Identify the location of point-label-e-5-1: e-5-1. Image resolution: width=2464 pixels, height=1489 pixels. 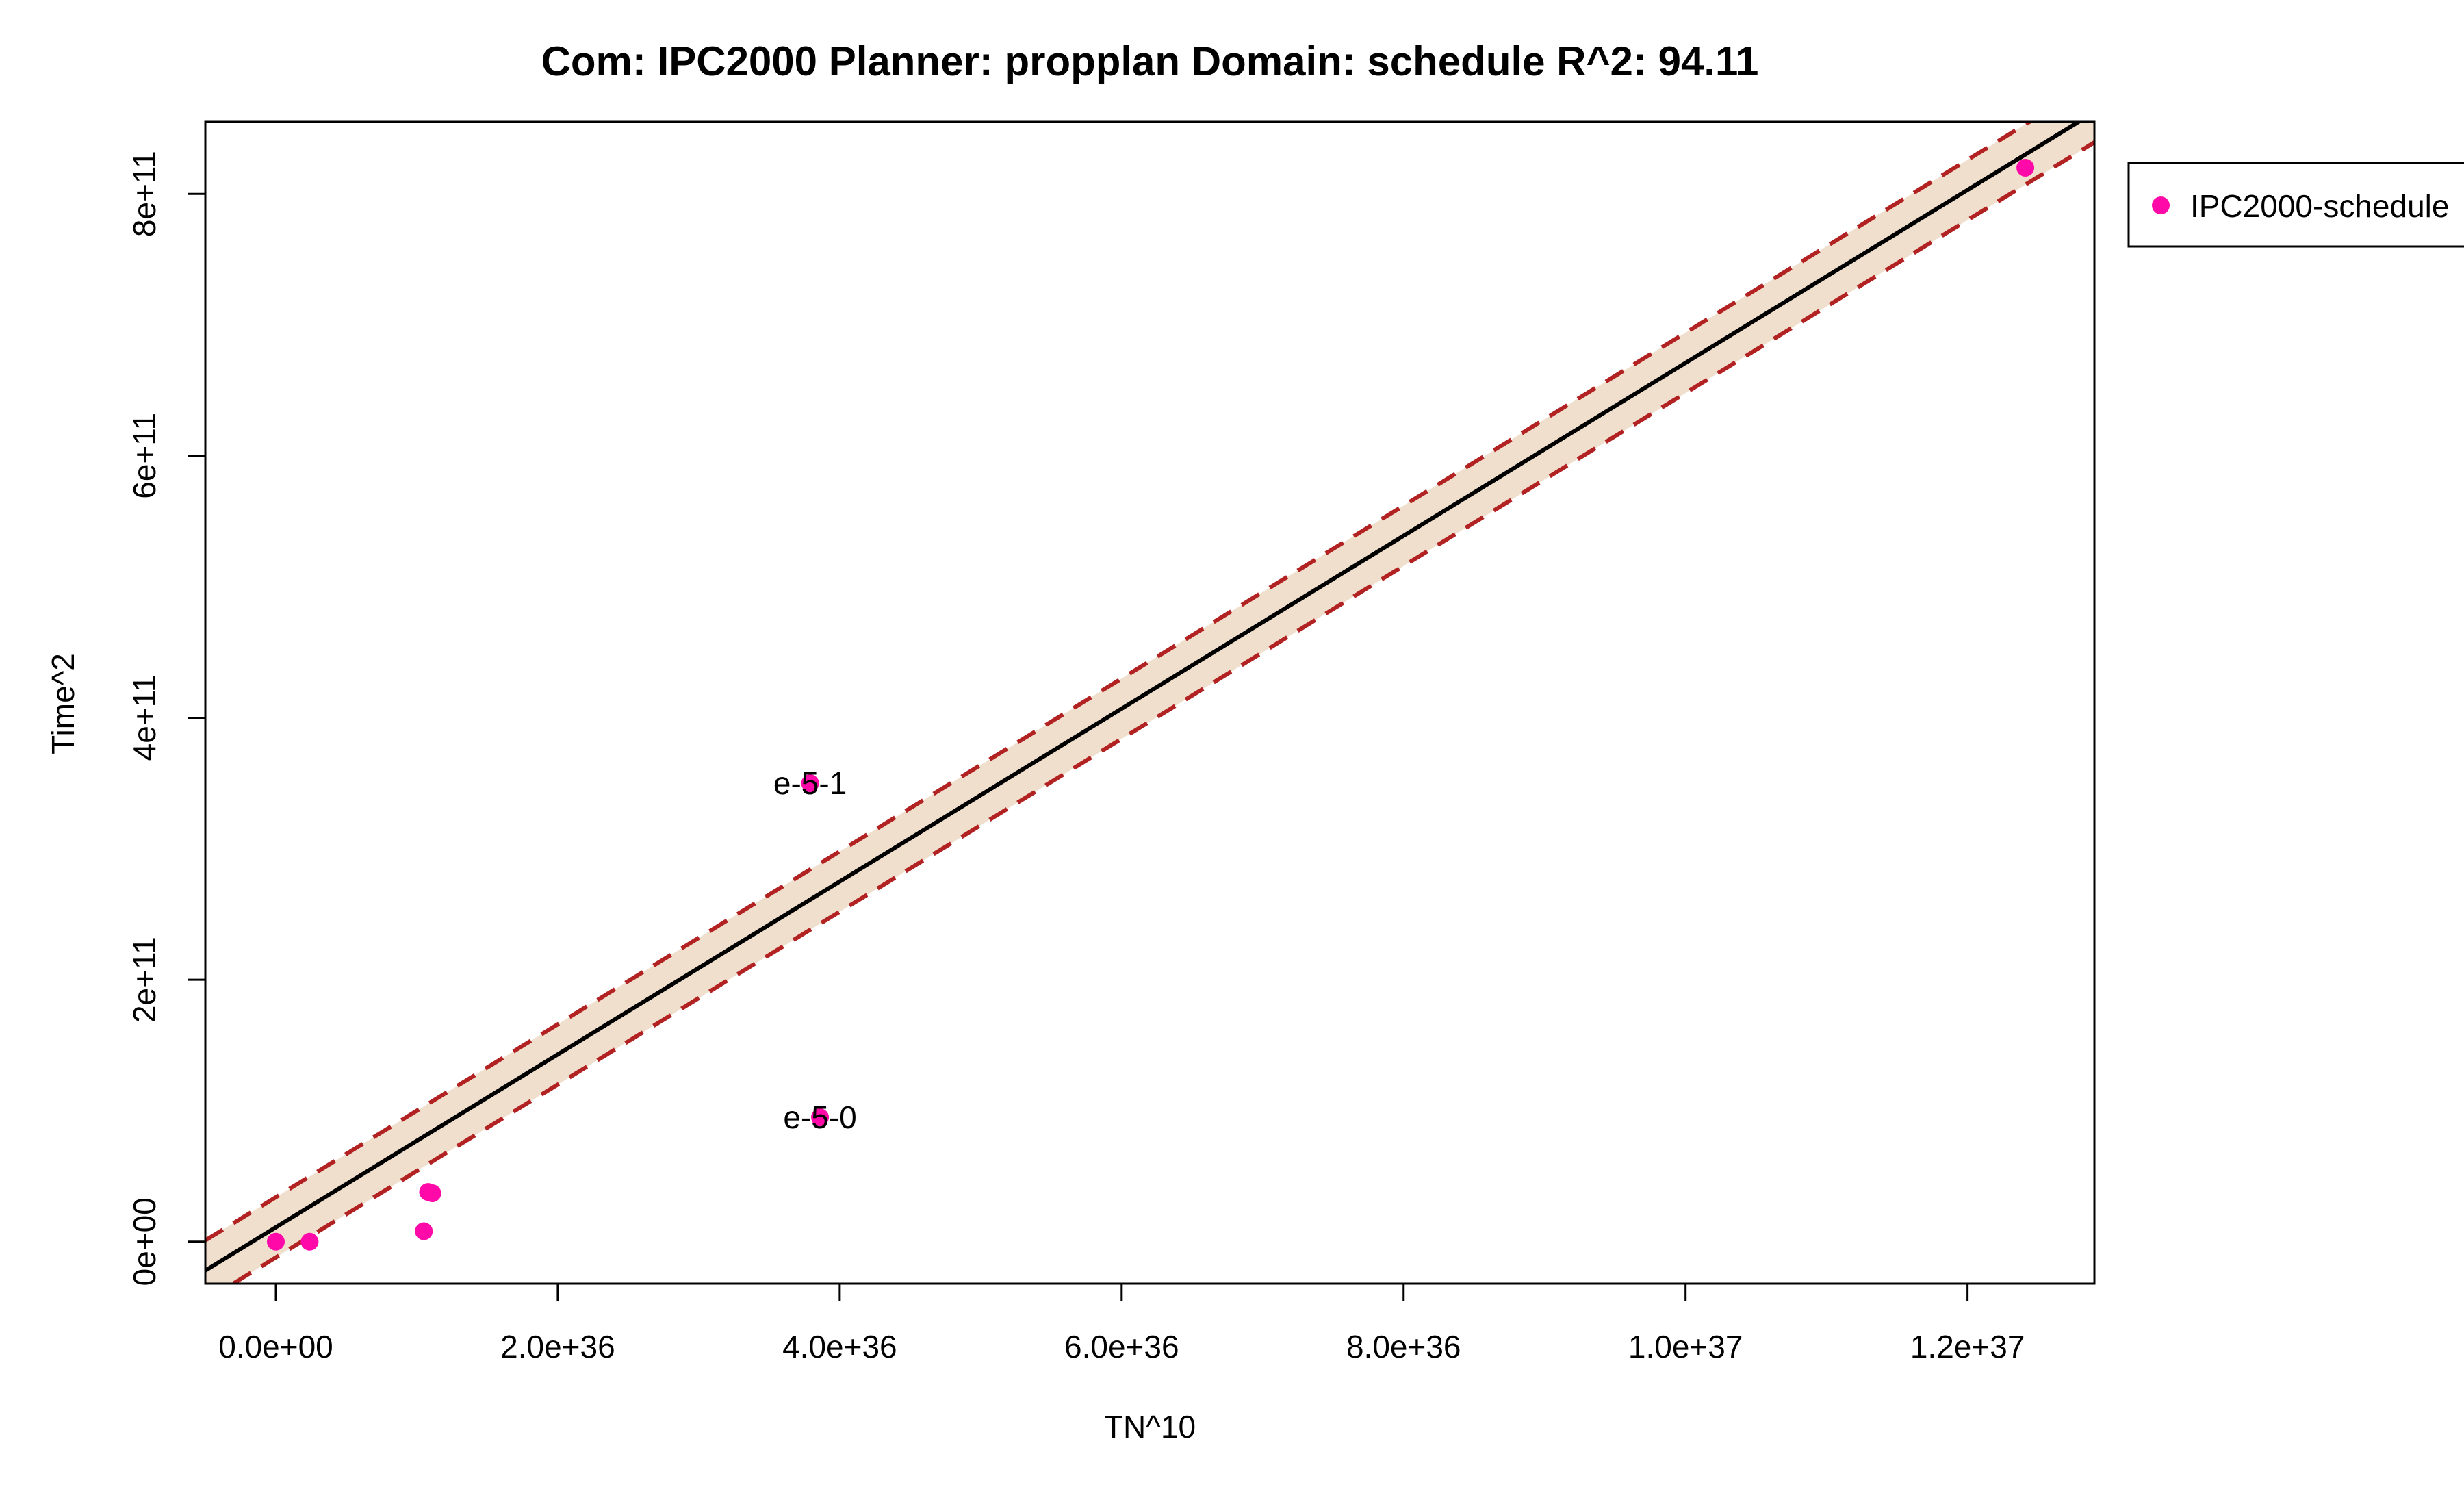
(810, 783).